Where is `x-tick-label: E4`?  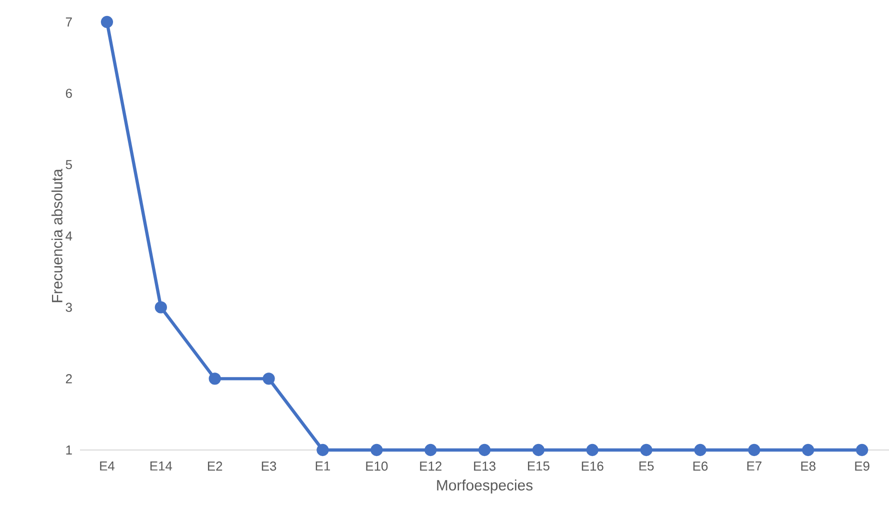 x-tick-label: E4 is located at coordinates (107, 466).